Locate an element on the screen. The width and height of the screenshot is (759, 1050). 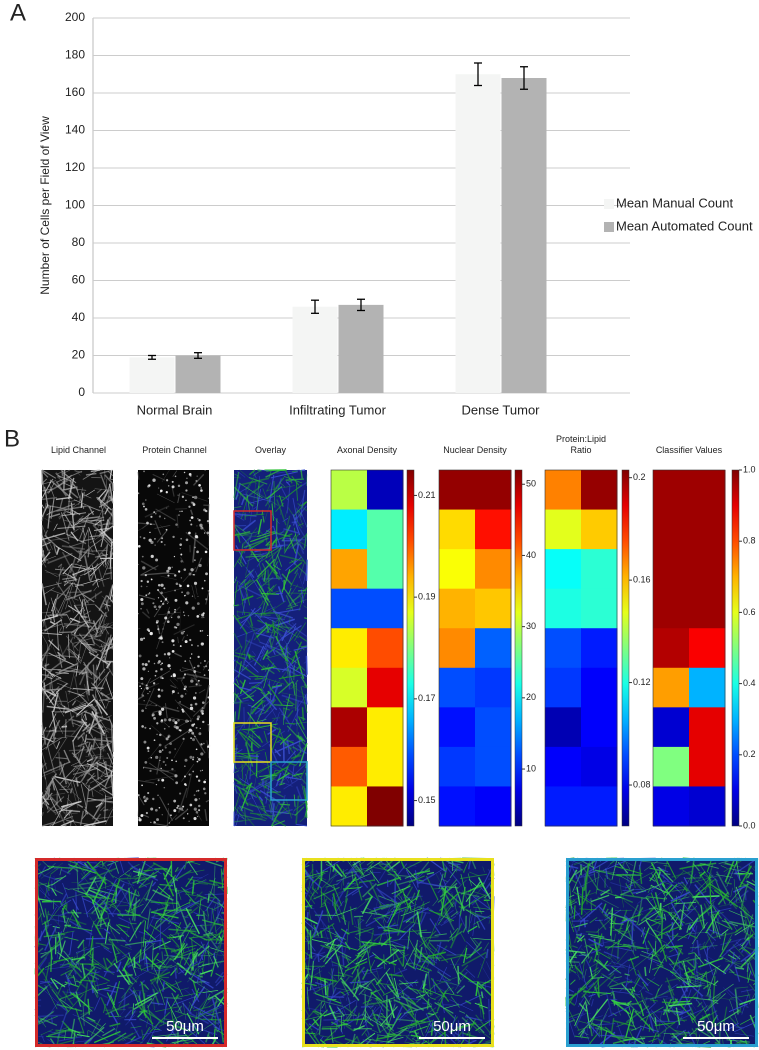
y-tick-label: 160 is located at coordinates (75, 92).